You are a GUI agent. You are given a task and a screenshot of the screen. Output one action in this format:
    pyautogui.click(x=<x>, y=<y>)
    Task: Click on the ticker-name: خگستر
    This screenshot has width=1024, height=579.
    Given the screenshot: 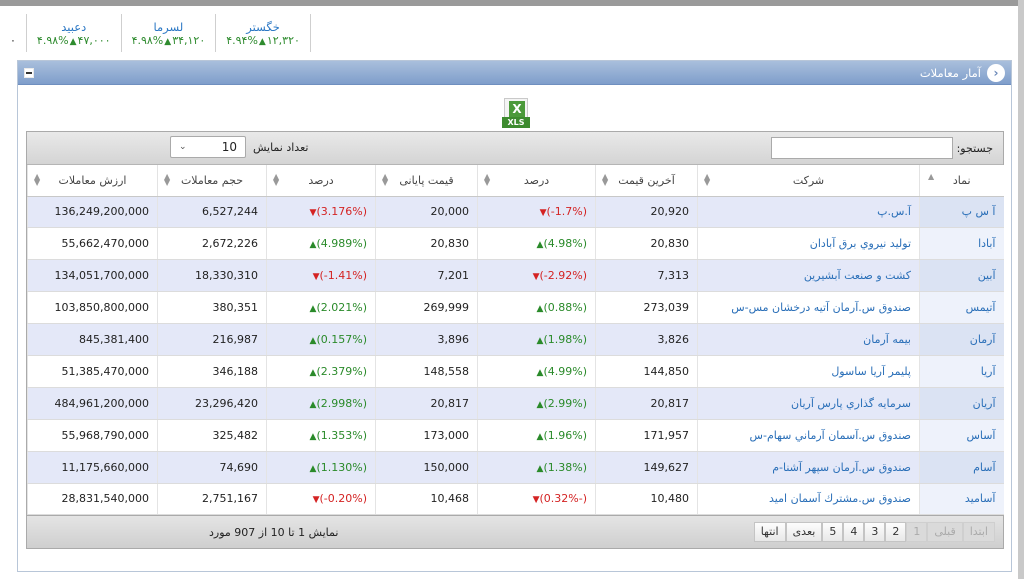 What is the action you would take?
    pyautogui.click(x=263, y=26)
    